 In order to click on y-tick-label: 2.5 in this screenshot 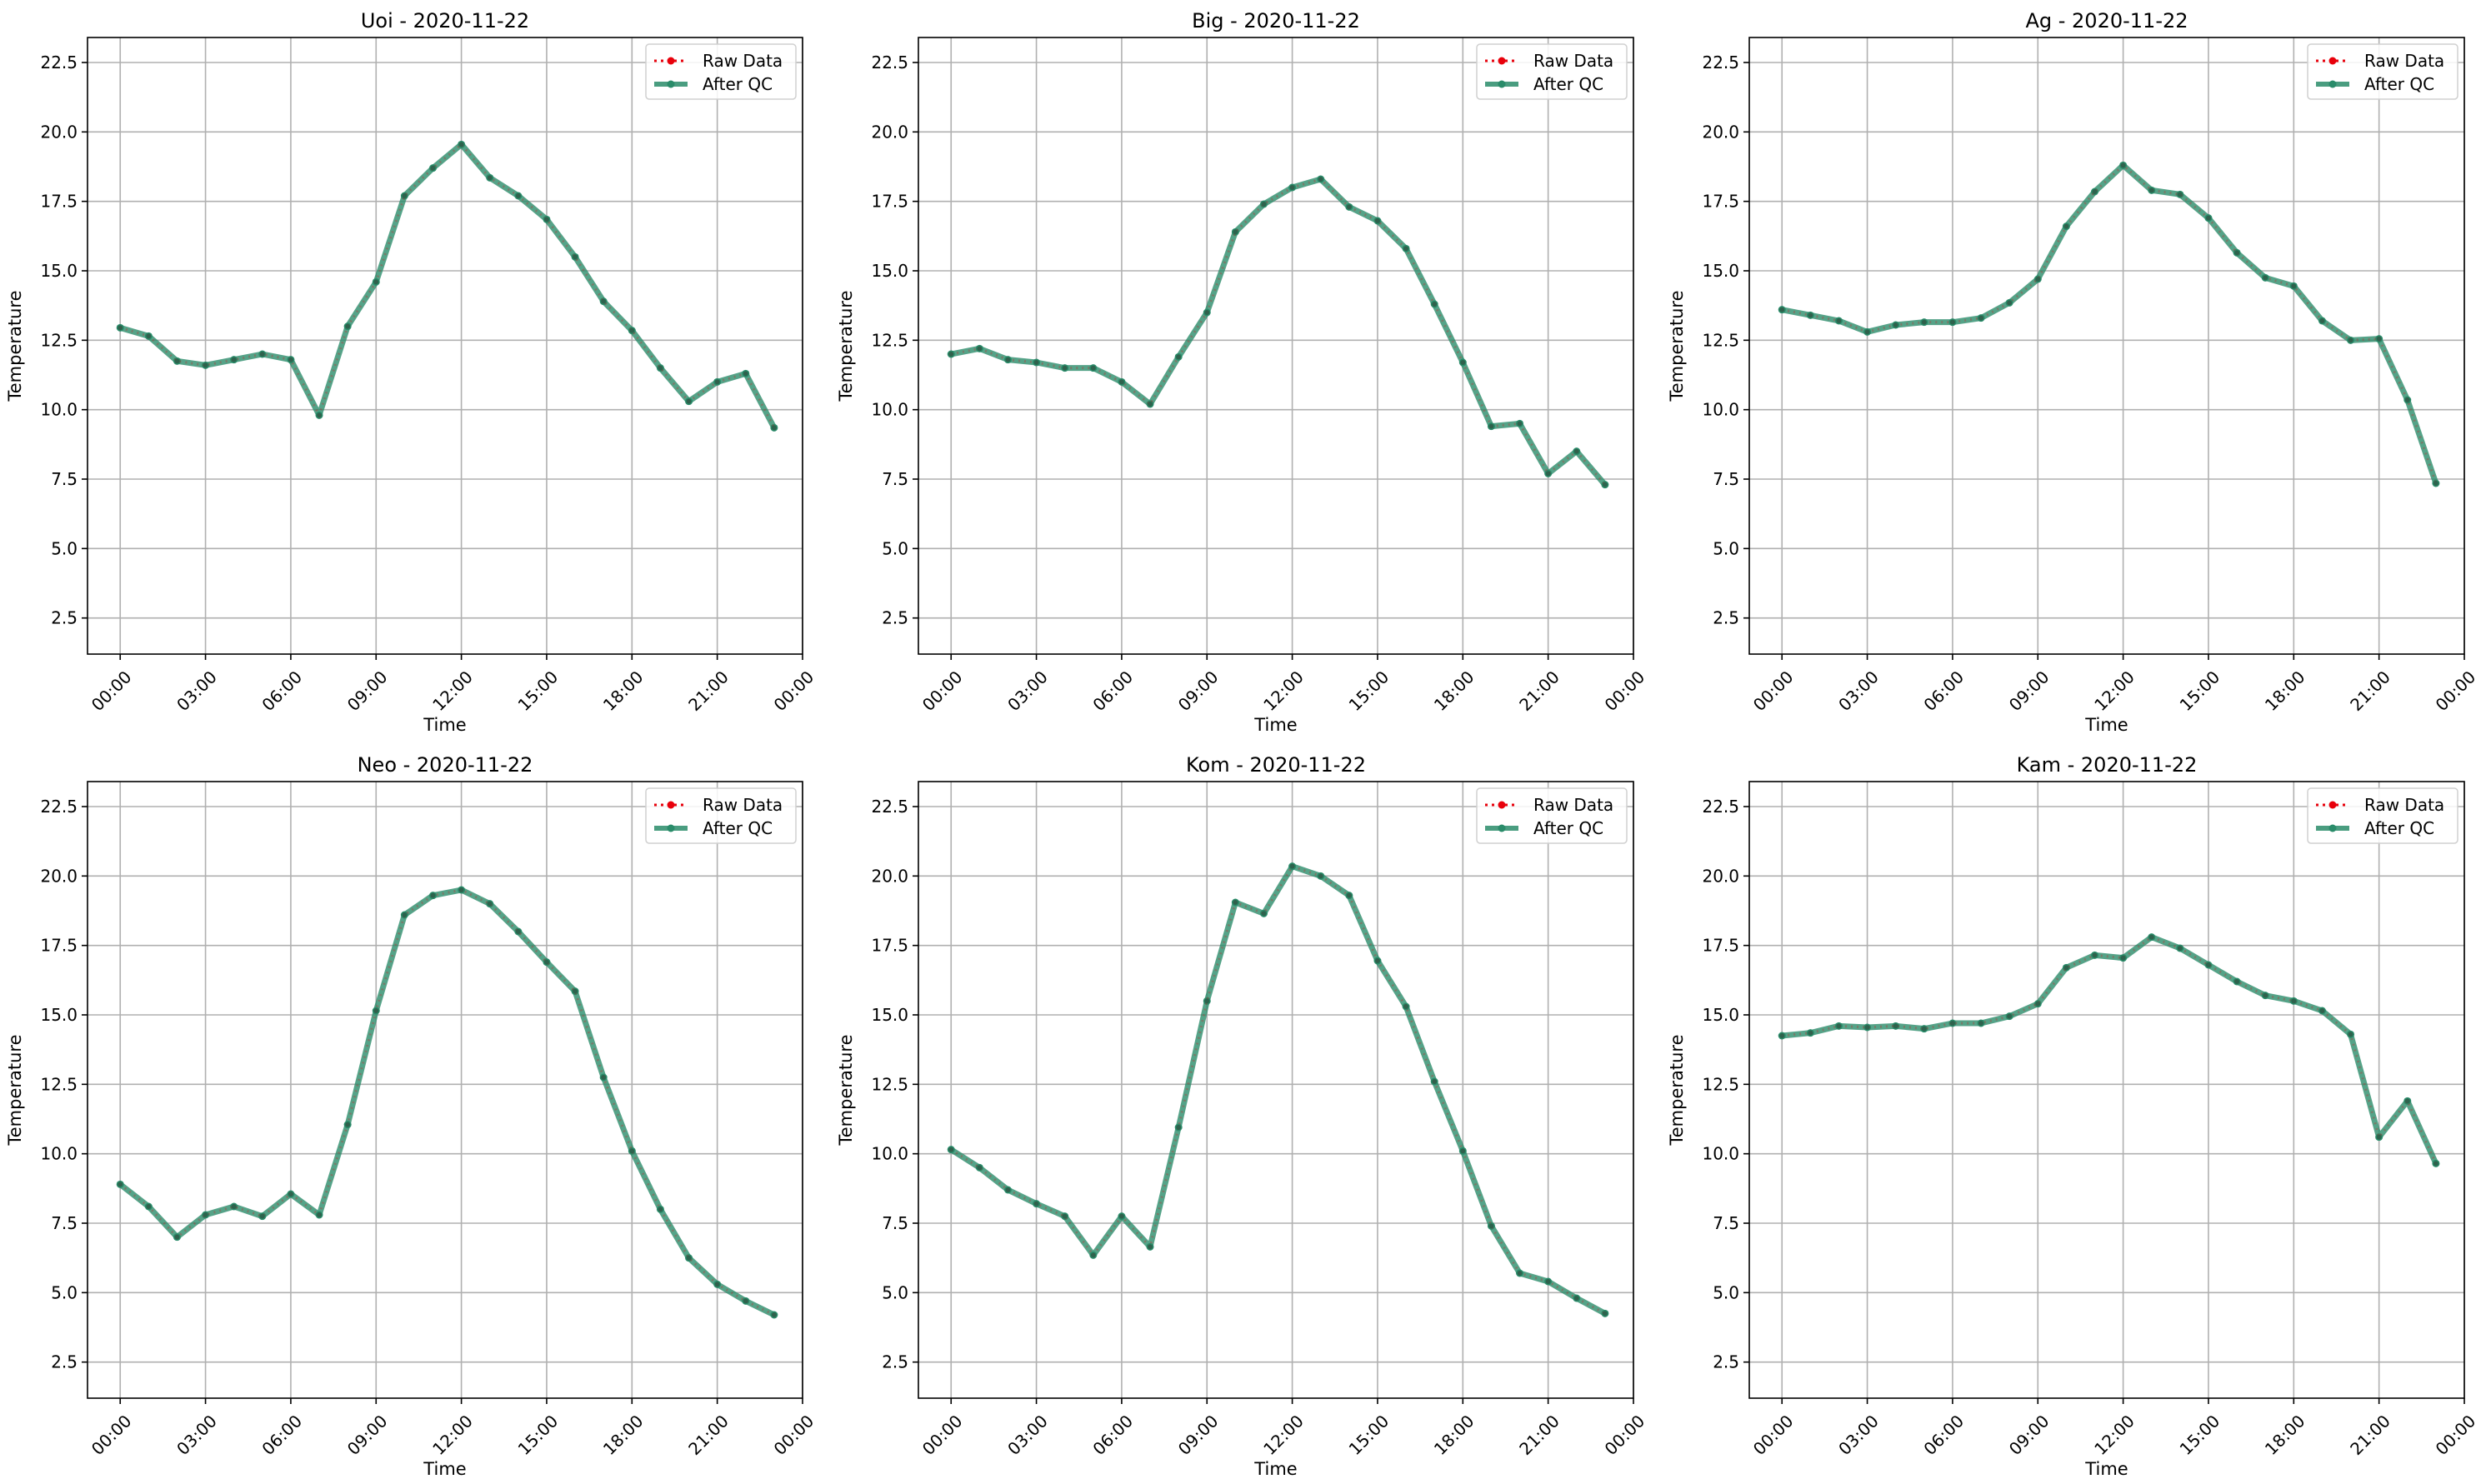, I will do `click(64, 1362)`.